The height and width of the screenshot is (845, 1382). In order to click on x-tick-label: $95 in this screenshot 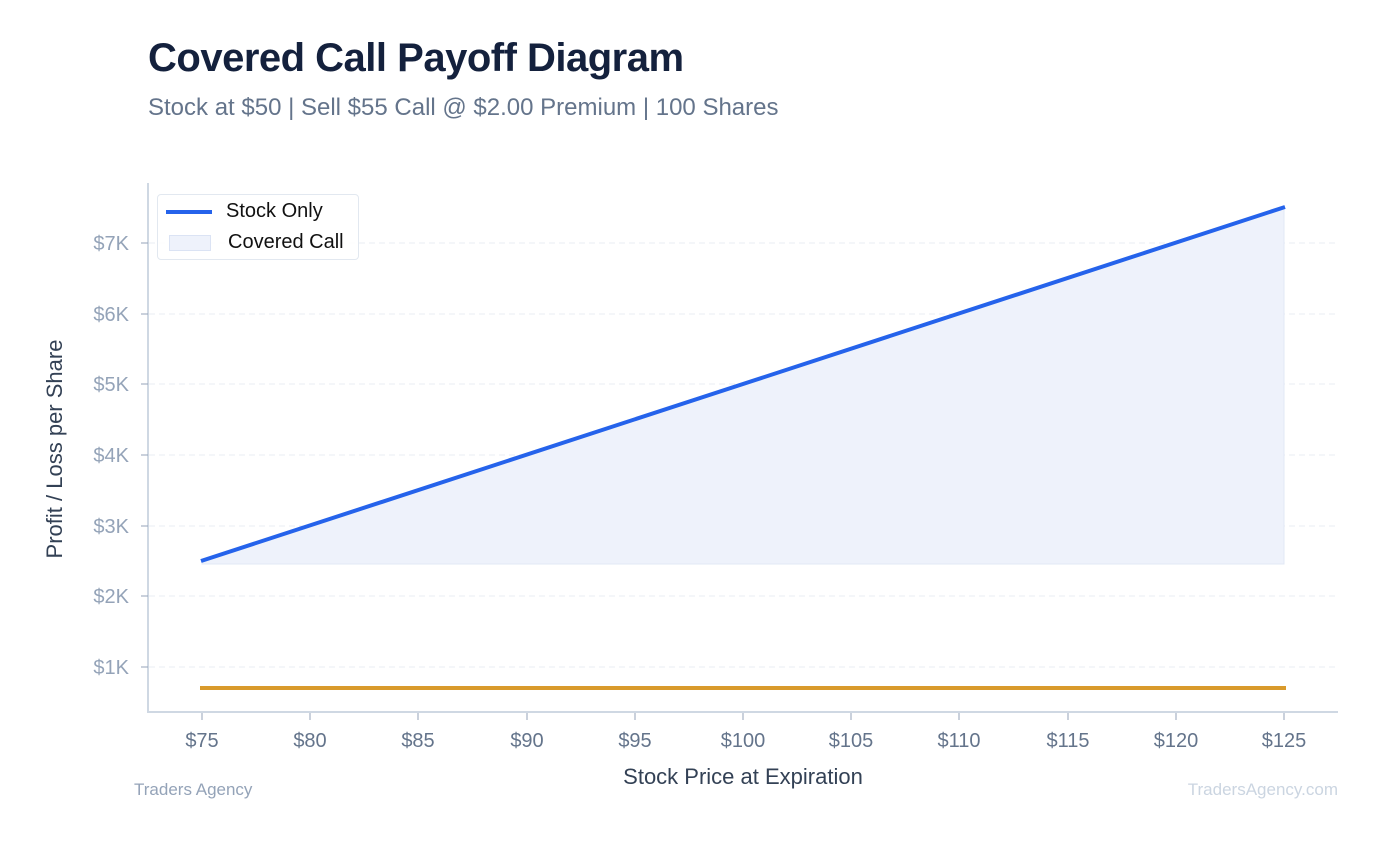, I will do `click(634, 741)`.